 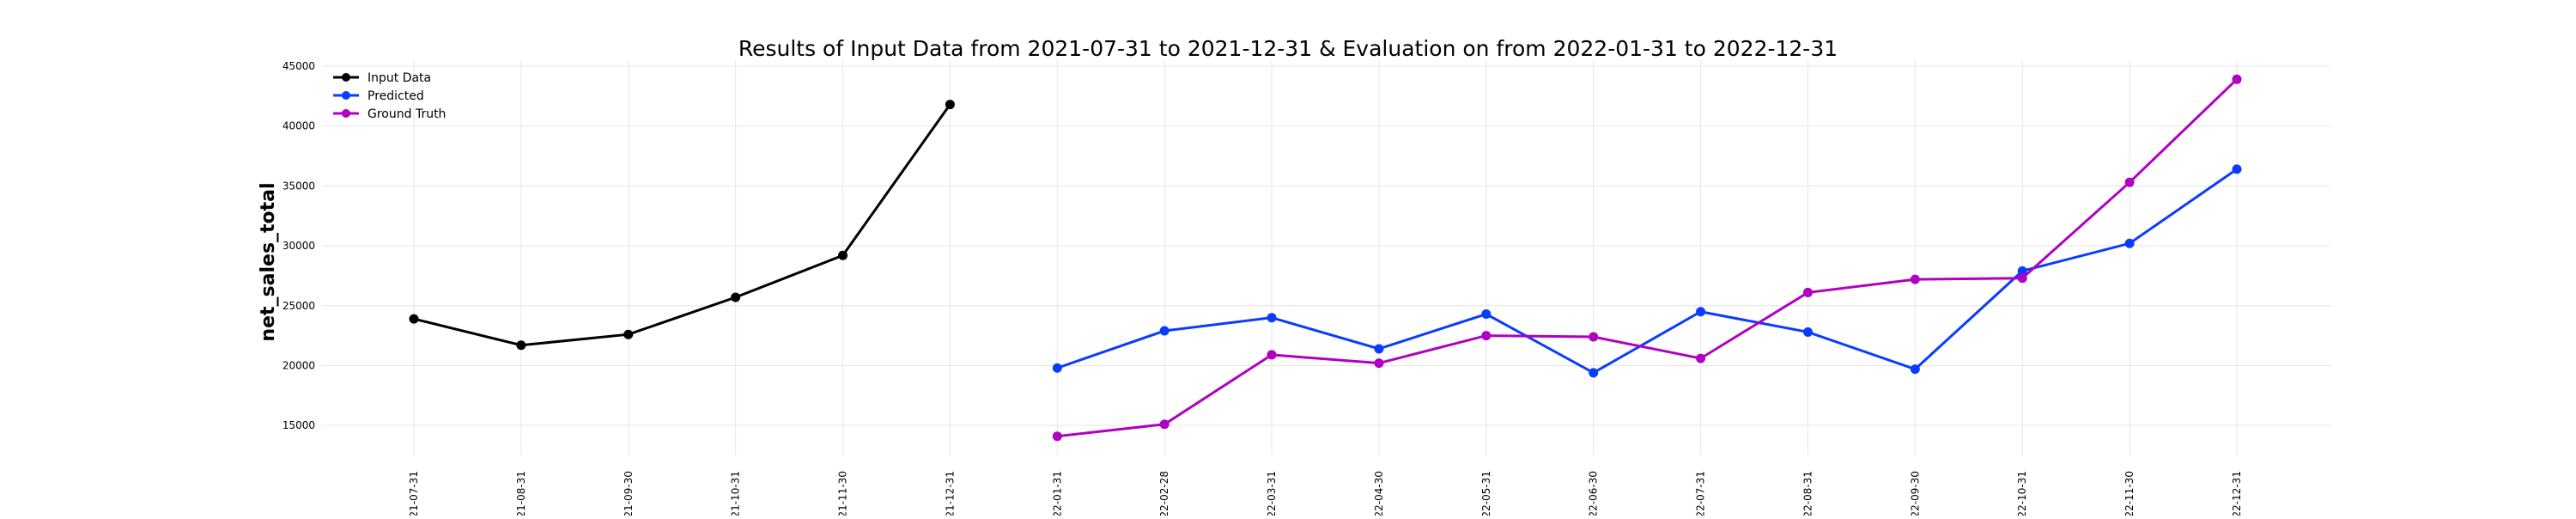 I want to click on legend-label: Predicted, so click(x=396, y=96).